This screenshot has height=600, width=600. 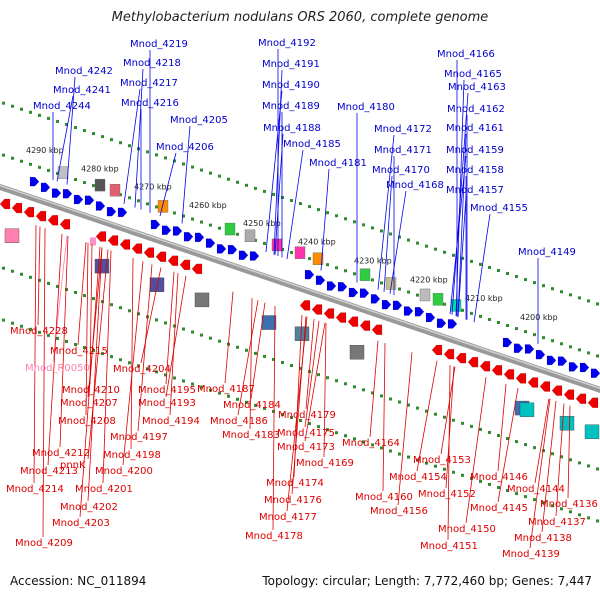 What do you see at coordinates (317, 242) in the screenshot?
I see `kbp-label: 4240 kbp` at bounding box center [317, 242].